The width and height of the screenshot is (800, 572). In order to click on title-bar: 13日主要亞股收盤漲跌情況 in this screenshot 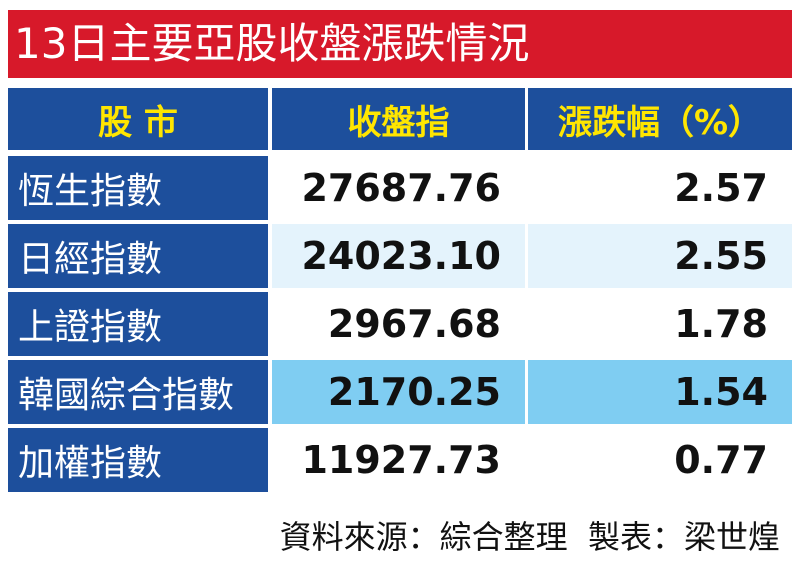, I will do `click(400, 44)`.